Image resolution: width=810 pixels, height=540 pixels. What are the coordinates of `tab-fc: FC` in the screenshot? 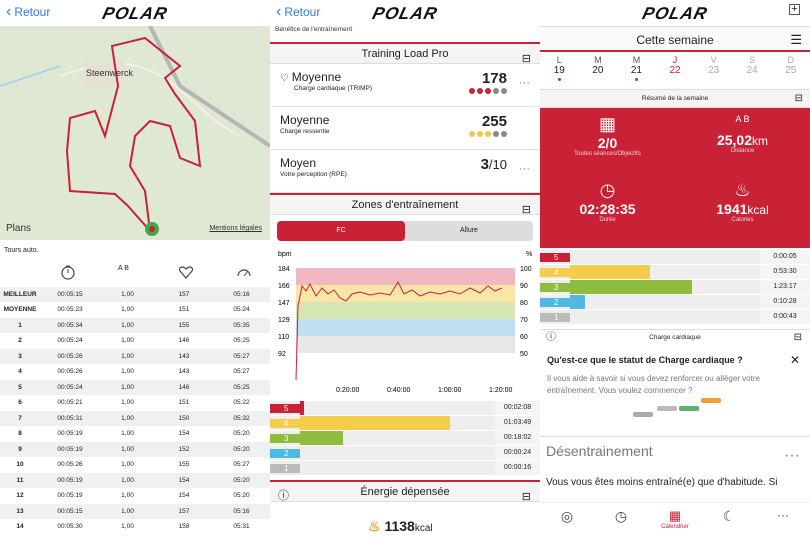 It's located at (341, 231).